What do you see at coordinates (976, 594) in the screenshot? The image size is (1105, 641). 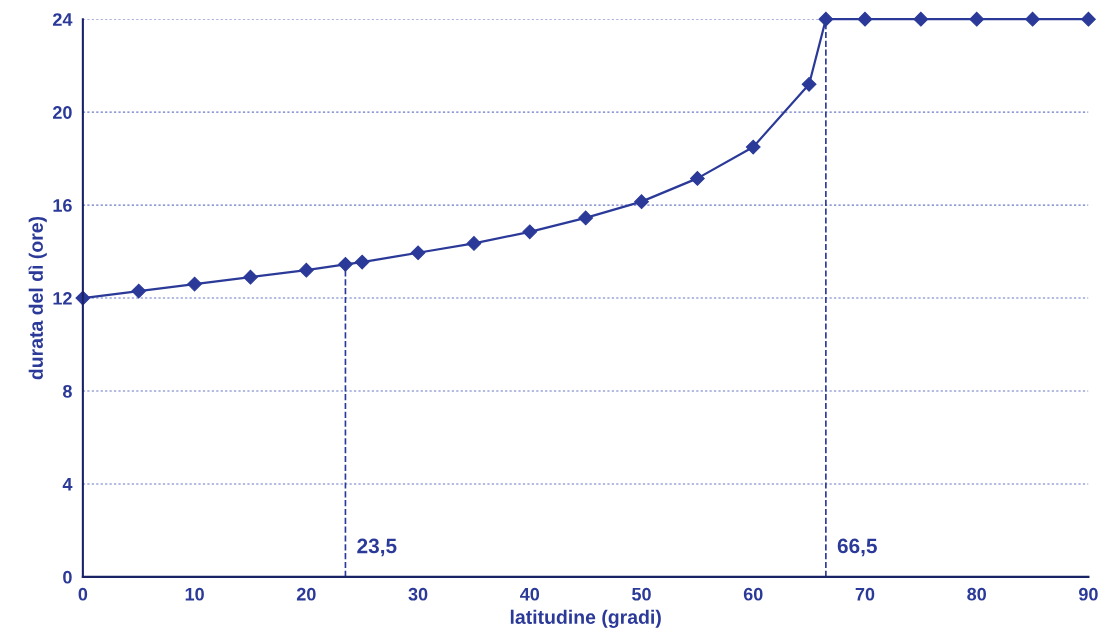 I see `x-tick-label: 80` at bounding box center [976, 594].